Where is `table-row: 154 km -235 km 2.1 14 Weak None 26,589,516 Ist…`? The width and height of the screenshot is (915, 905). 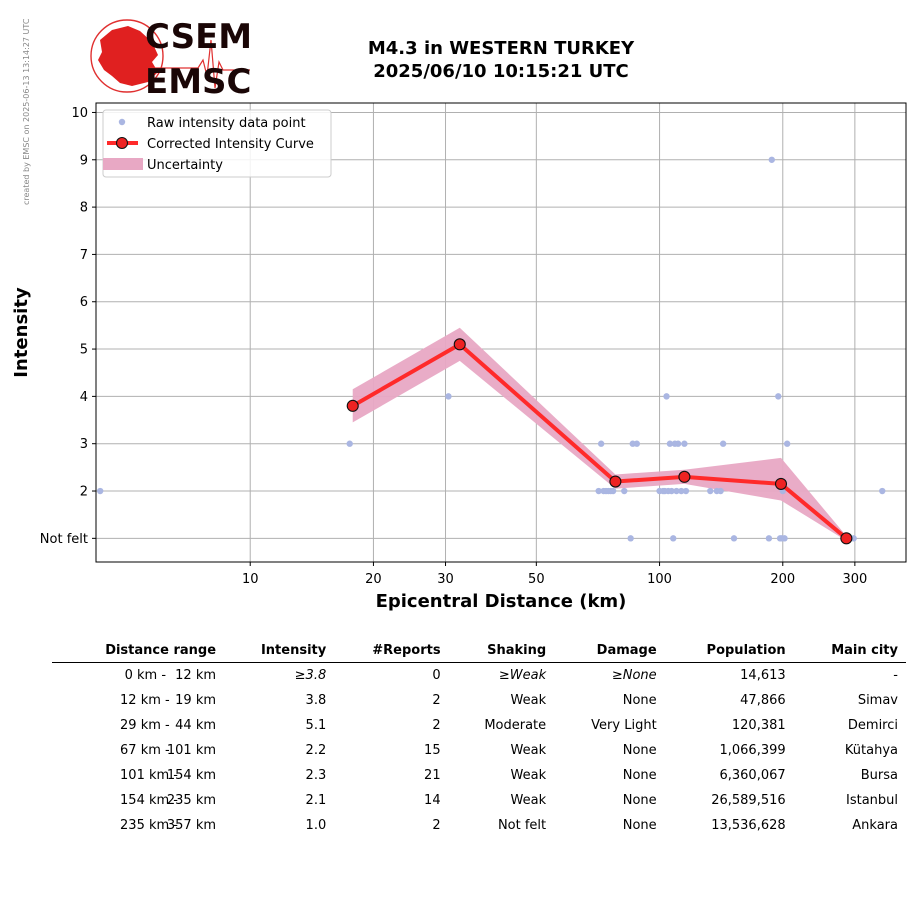
table-row: 154 km -235 km 2.1 14 Weak None 26,589,516 Ist… is located at coordinates (479, 800).